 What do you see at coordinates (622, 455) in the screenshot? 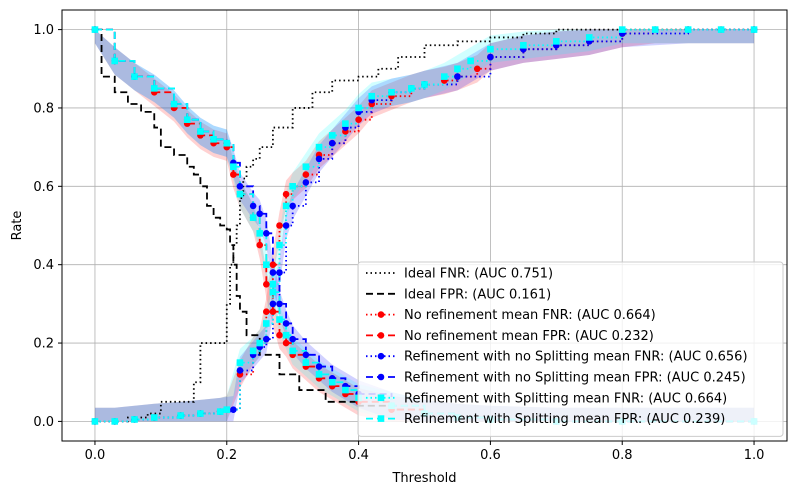
I see `x-tick-label: 0.8` at bounding box center [622, 455].